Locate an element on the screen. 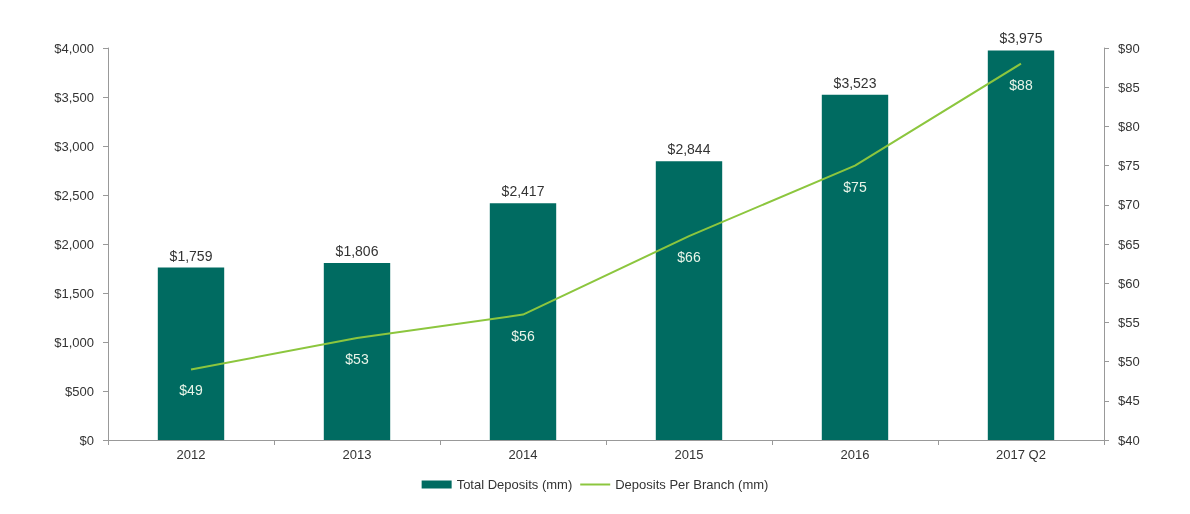  y2-tick-label: $70 is located at coordinates (1129, 205).